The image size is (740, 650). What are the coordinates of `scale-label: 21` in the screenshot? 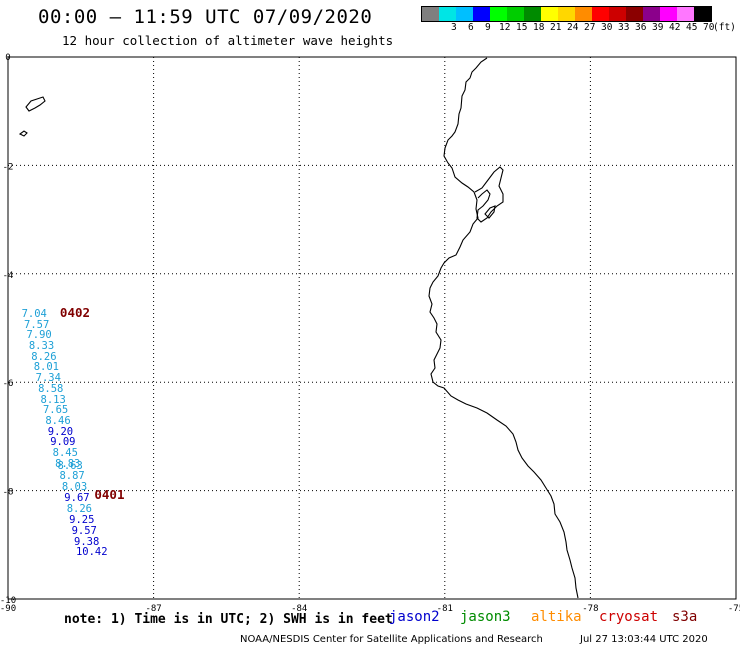 It's located at (556, 27).